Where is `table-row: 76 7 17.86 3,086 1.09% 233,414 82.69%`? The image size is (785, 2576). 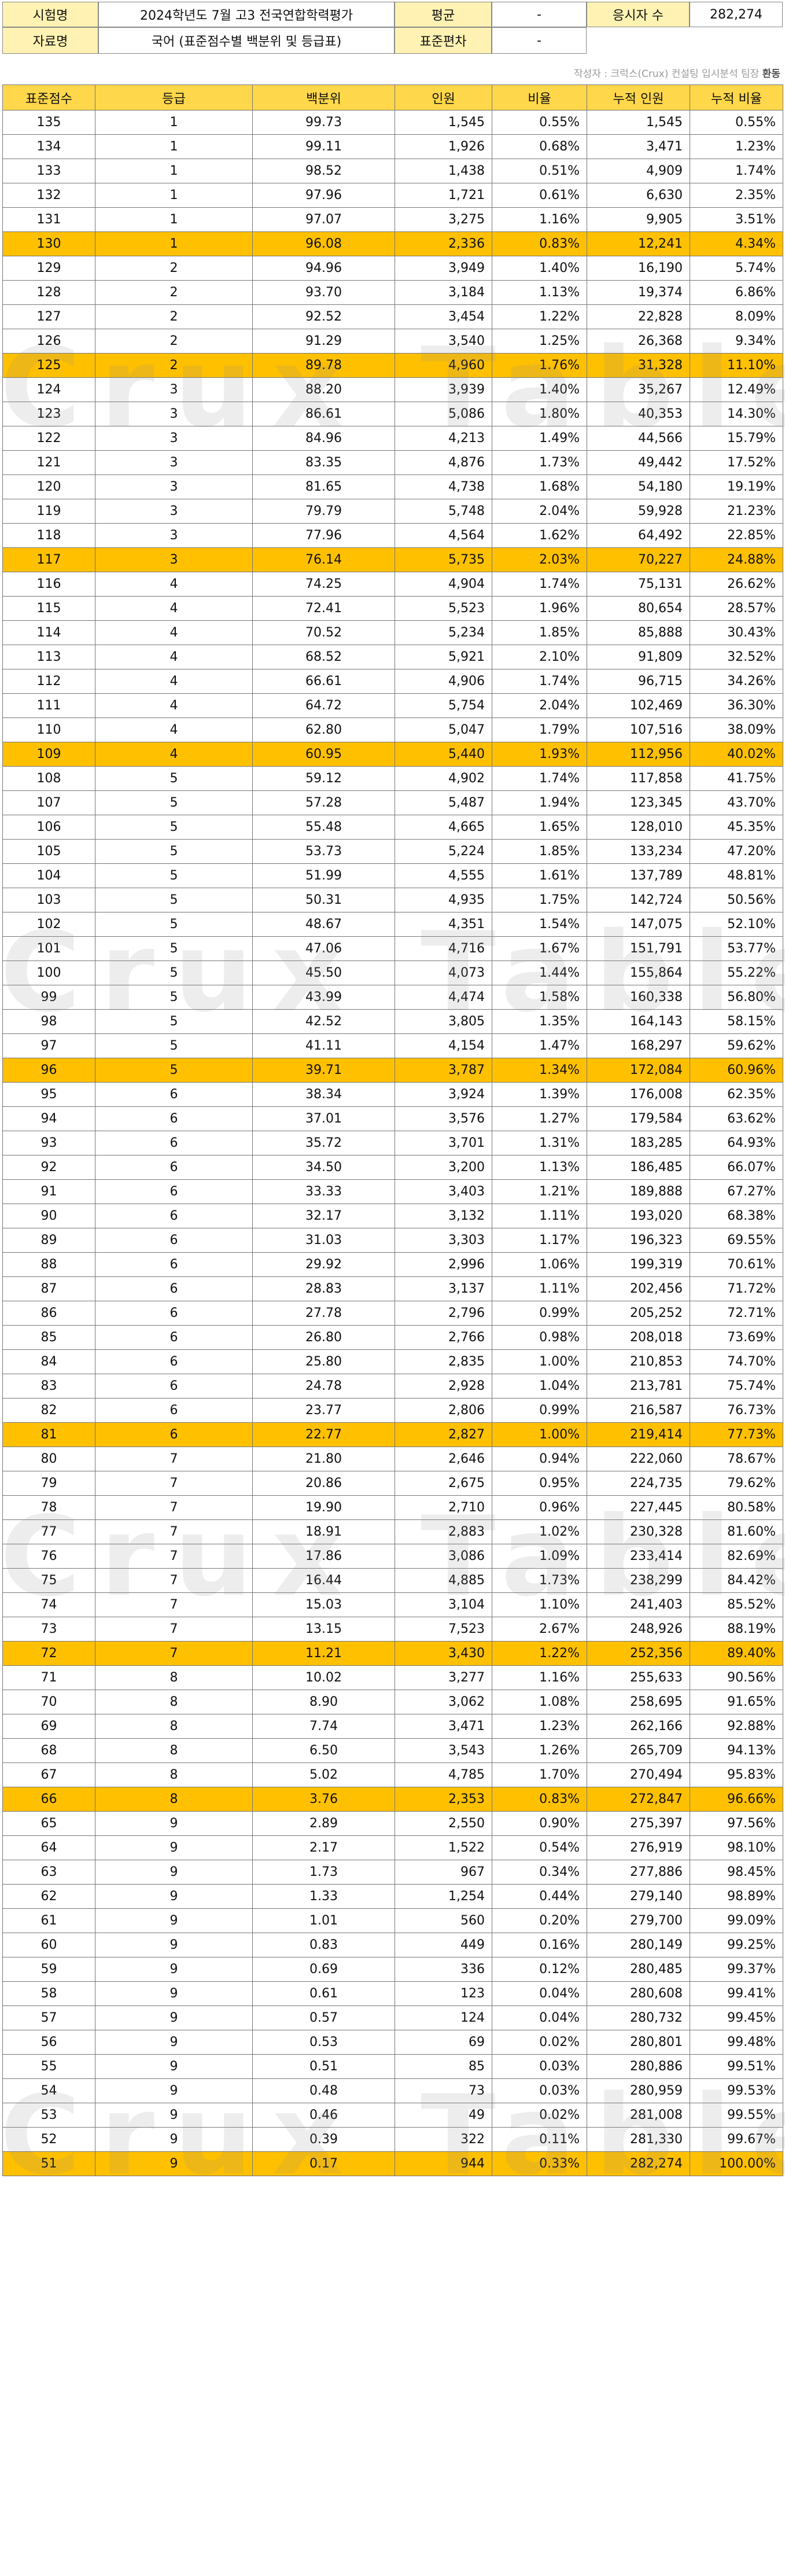
table-row: 76 7 17.86 3,086 1.09% 233,414 82.69% is located at coordinates (392, 1556).